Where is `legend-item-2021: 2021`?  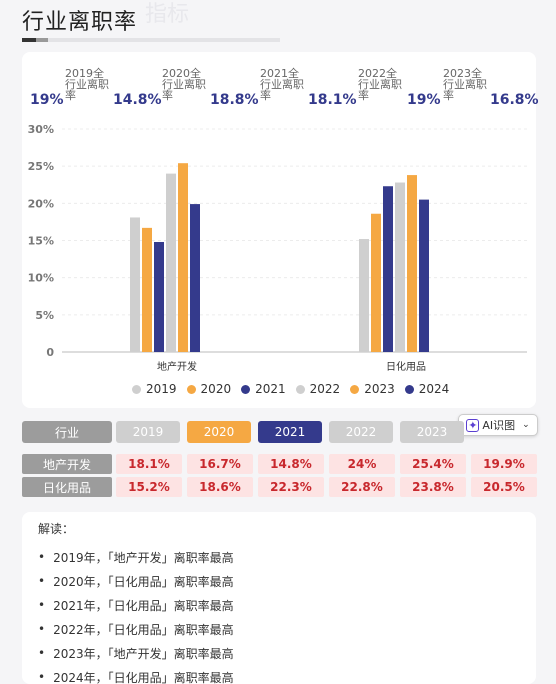 legend-item-2021: 2021 is located at coordinates (263, 389).